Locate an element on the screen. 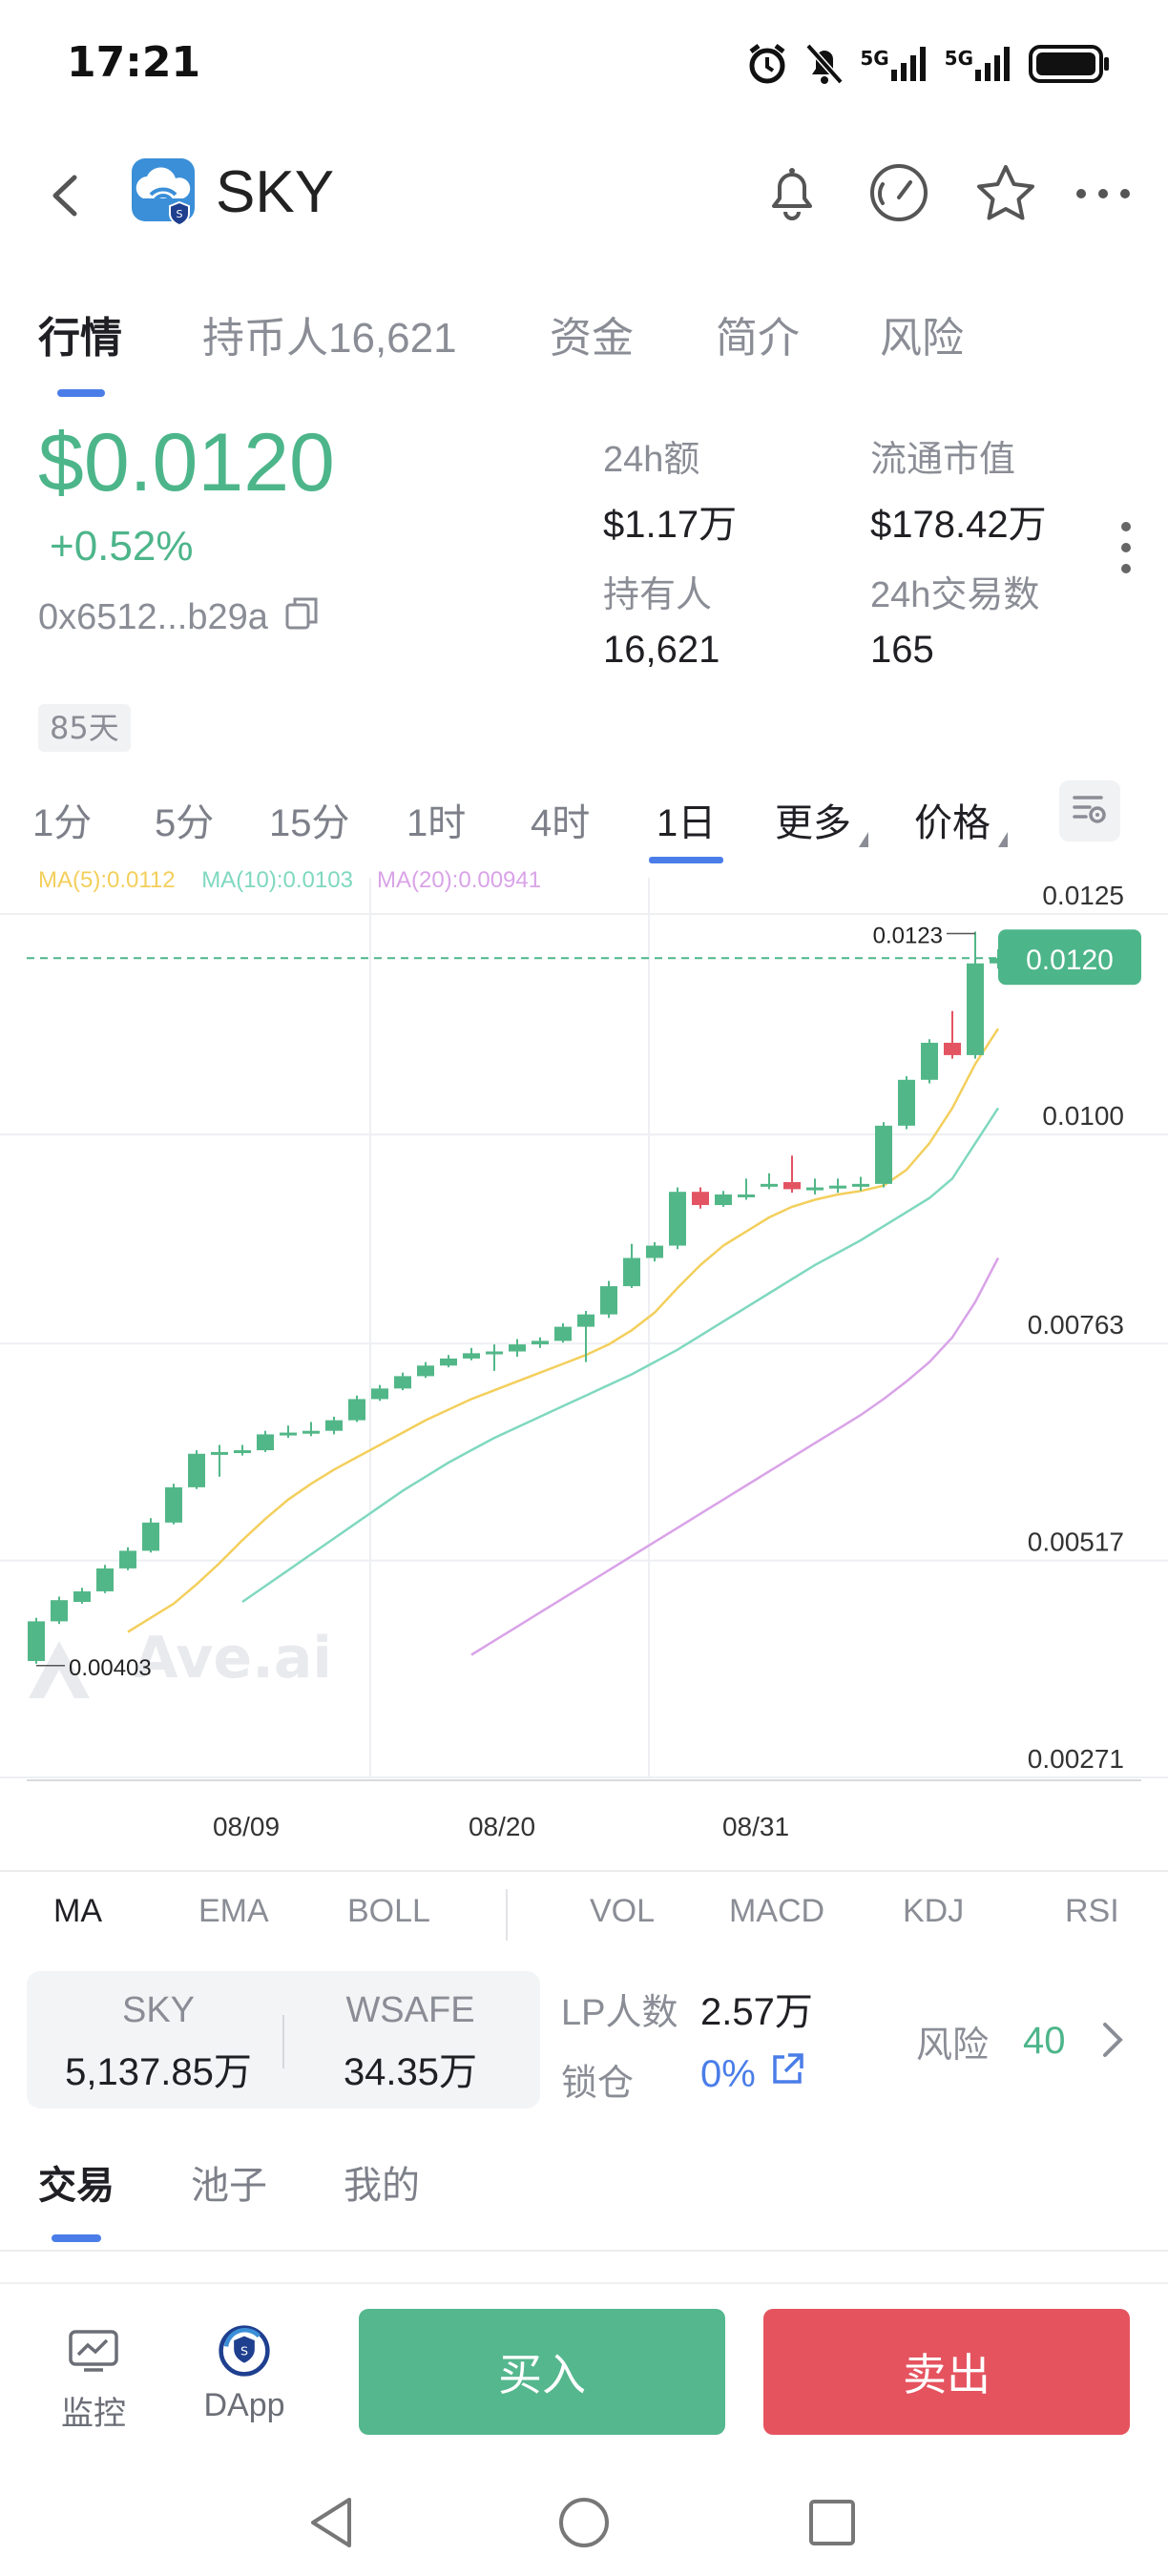 This screenshot has width=1168, height=2576. stat-holders: 持有人 16,621 is located at coordinates (661, 618).